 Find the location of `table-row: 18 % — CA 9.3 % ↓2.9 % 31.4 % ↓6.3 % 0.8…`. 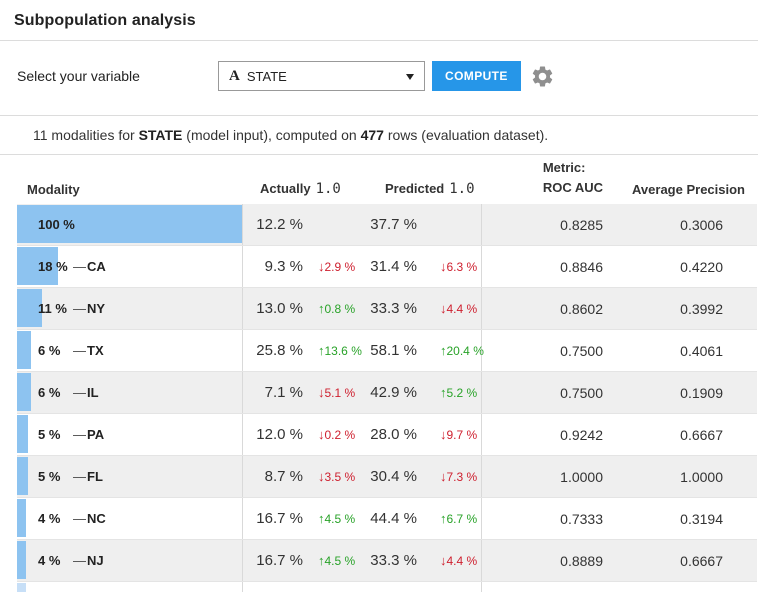

table-row: 18 % — CA 9.3 % ↓2.9 % 31.4 % ↓6.3 % 0.8… is located at coordinates (387, 267).